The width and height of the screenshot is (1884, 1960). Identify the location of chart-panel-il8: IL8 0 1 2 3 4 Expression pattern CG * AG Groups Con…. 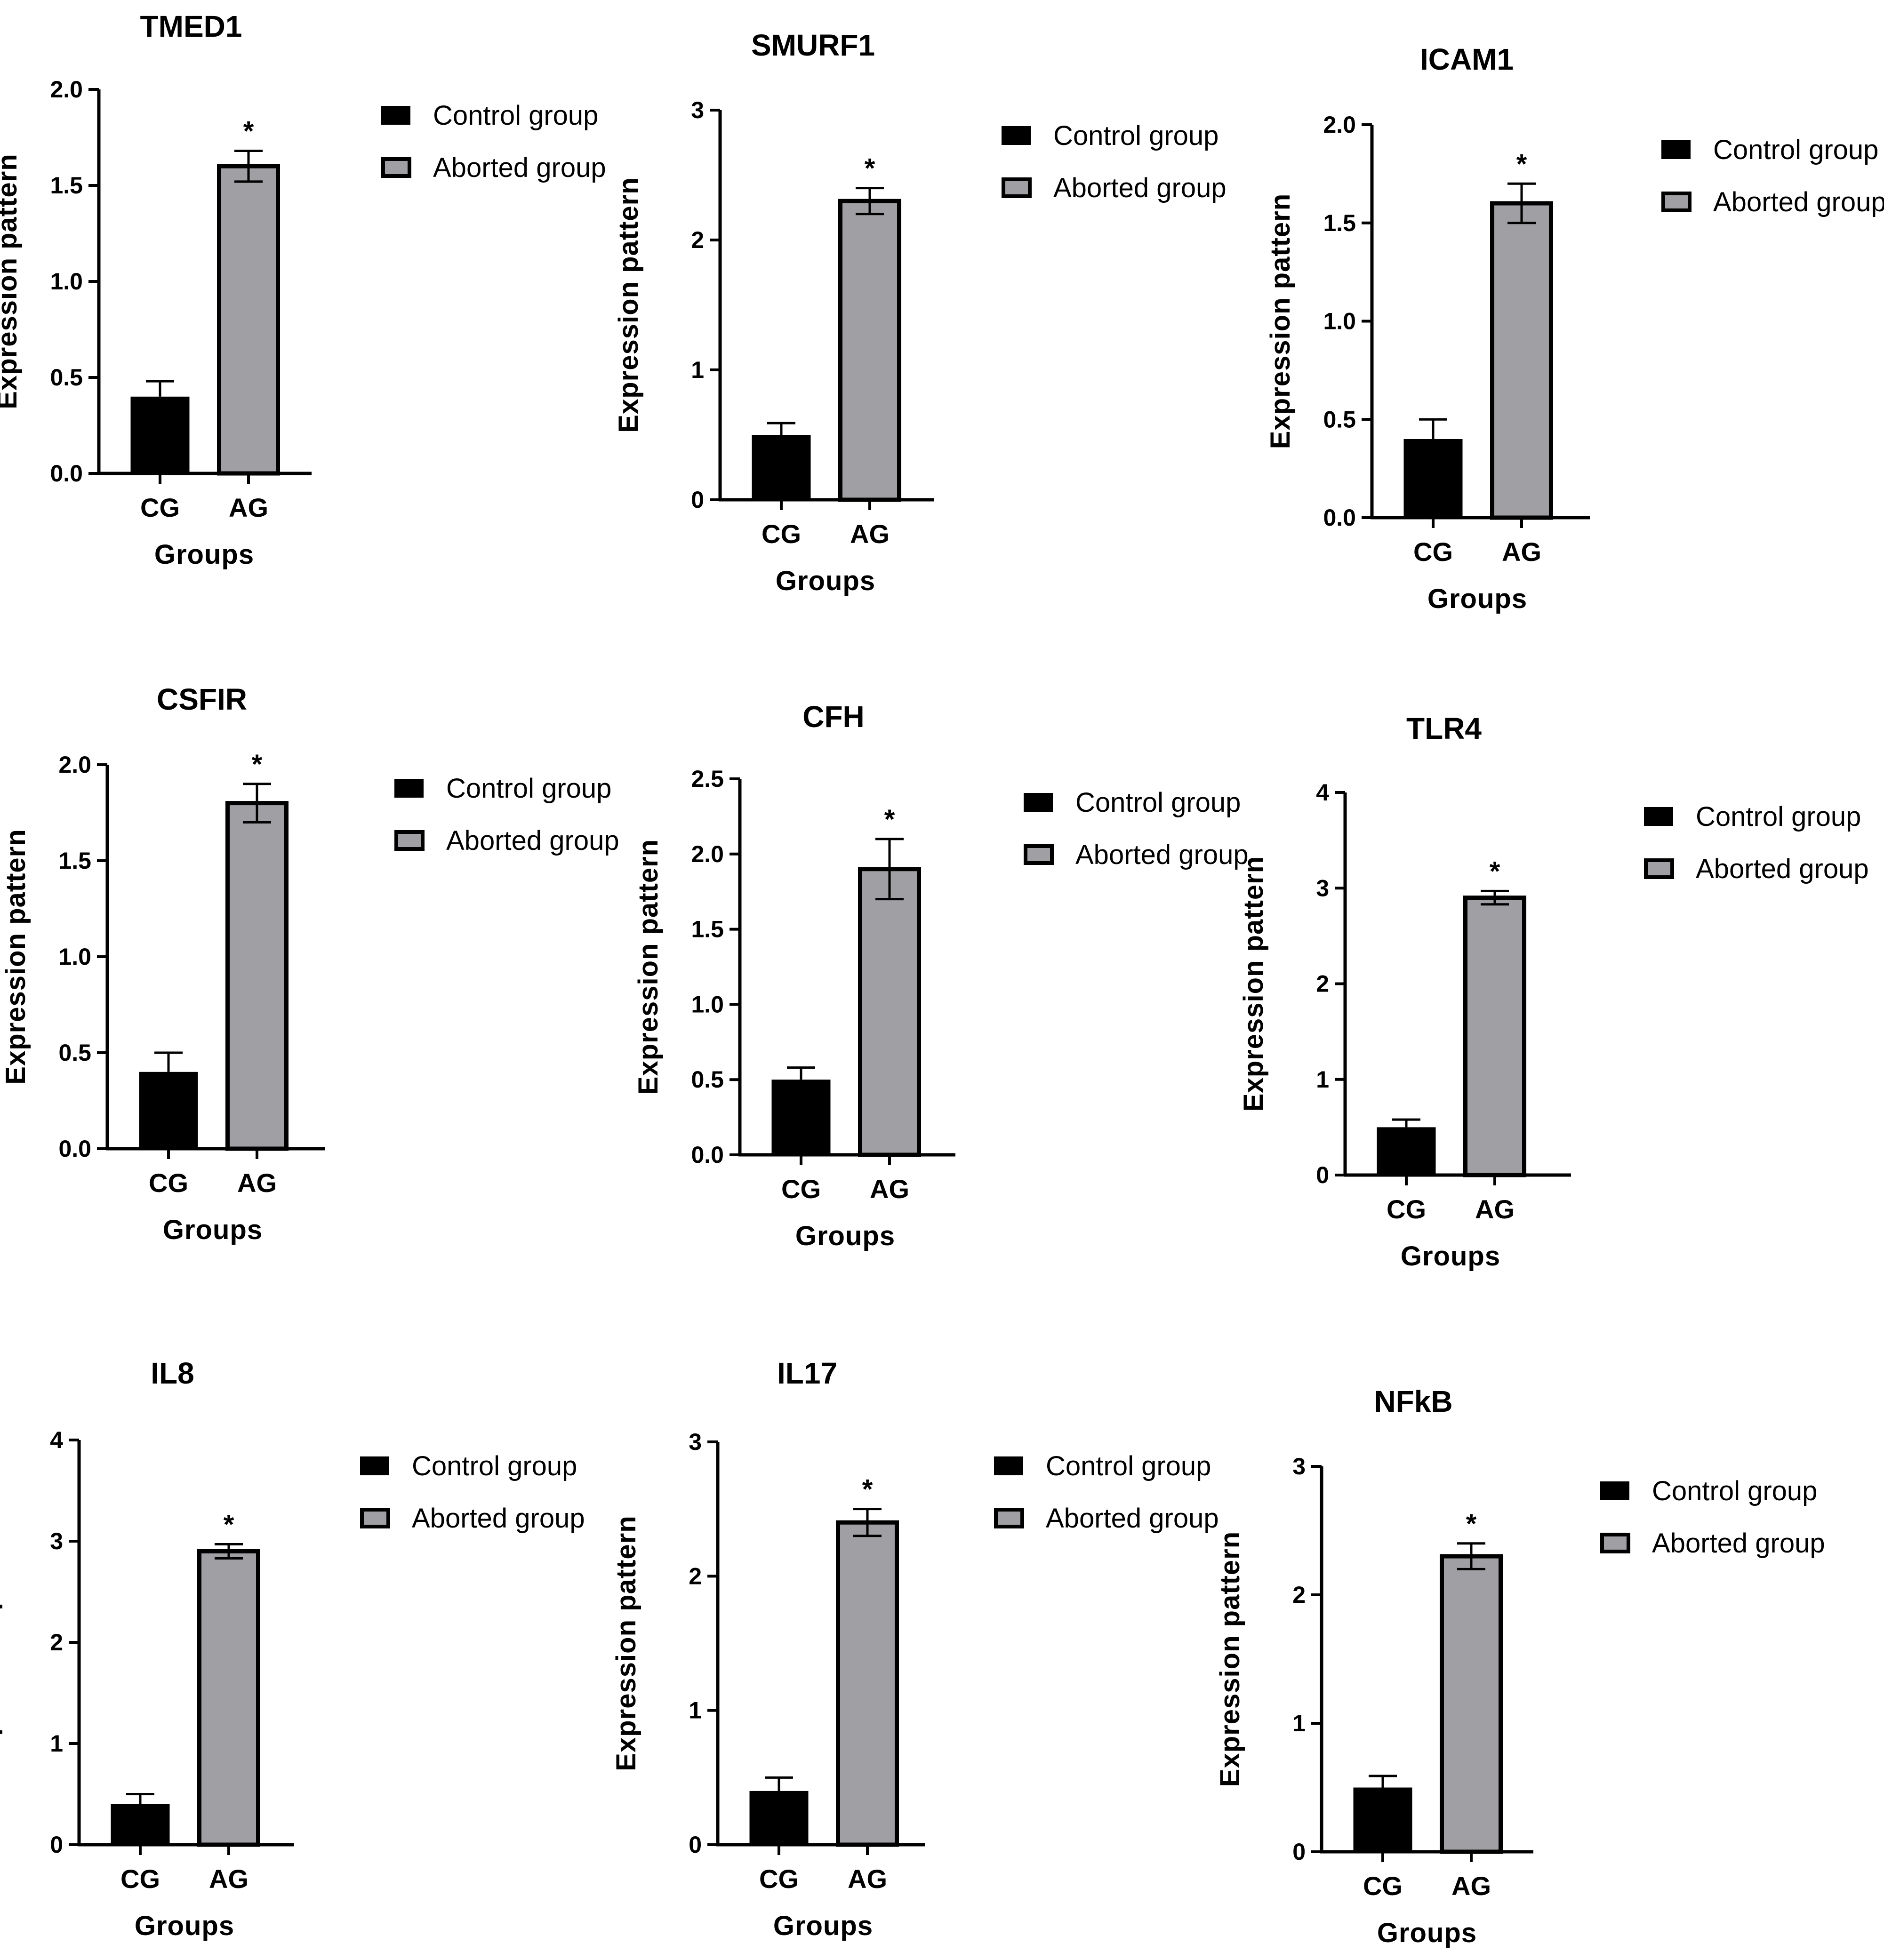
(292, 1648).